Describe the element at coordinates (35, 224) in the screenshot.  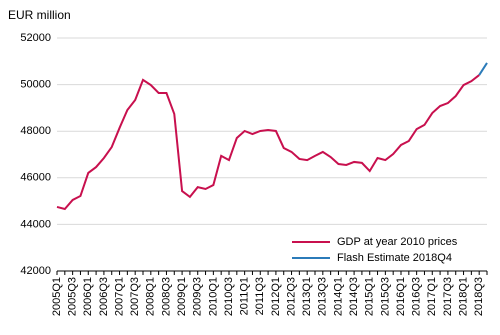
I see `y-tick-label: 44000` at that location.